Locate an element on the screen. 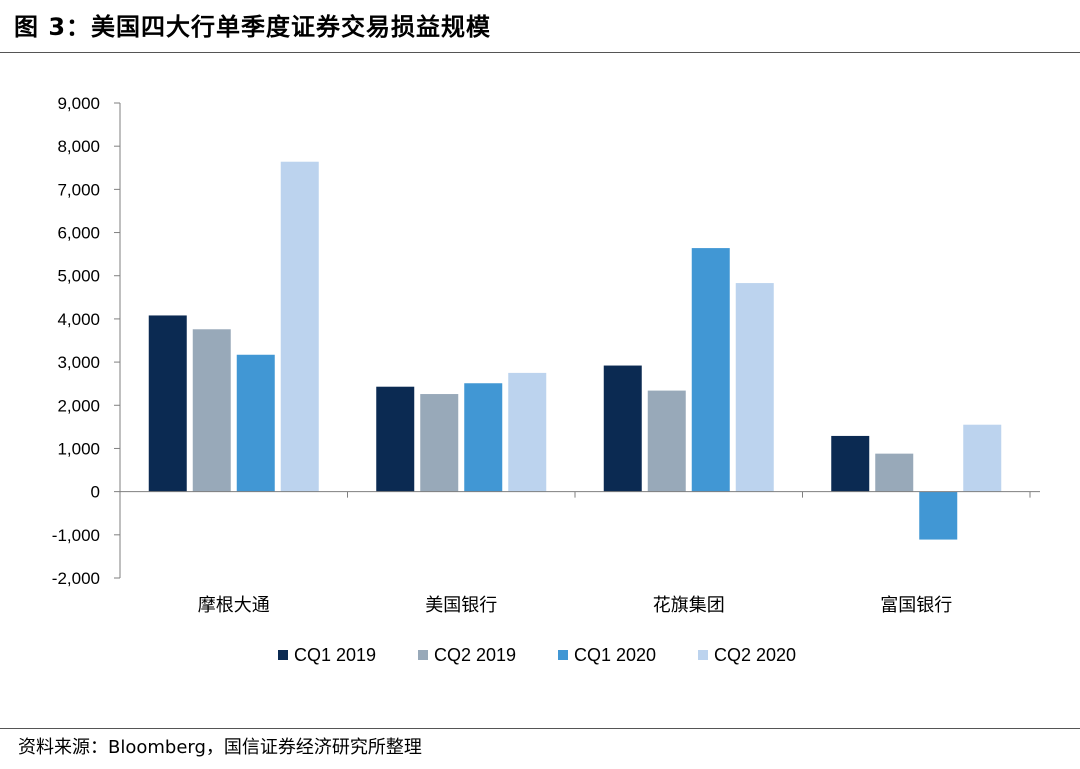 Image resolution: width=1080 pixels, height=769 pixels. y-tick-label: 9,000 is located at coordinates (78, 103).